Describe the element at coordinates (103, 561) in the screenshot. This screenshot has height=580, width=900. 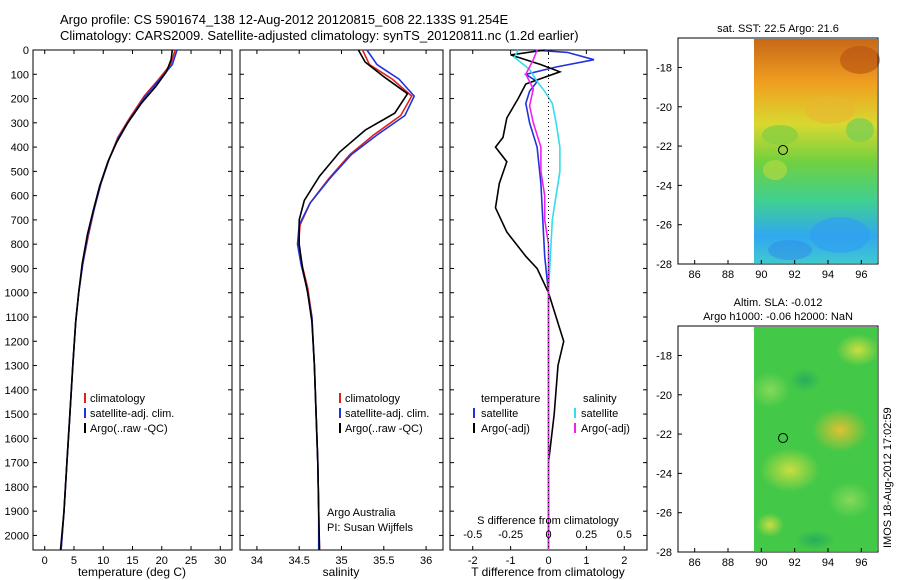
I see `x-tick-label: 10` at that location.